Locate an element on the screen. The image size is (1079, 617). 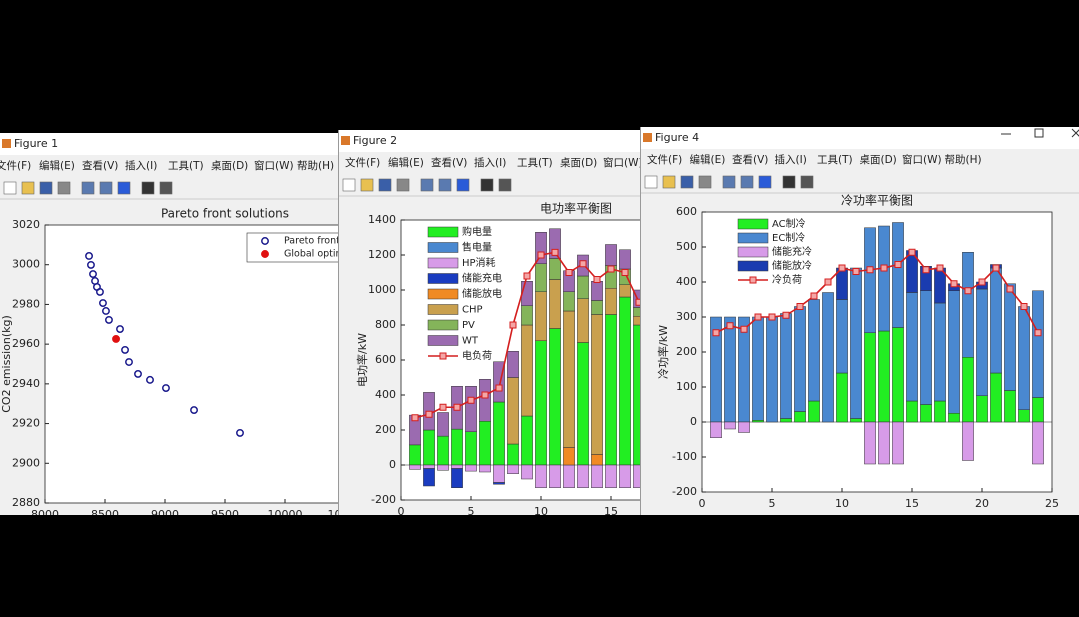
legend-label: 储能放电 is located at coordinates (482, 293).